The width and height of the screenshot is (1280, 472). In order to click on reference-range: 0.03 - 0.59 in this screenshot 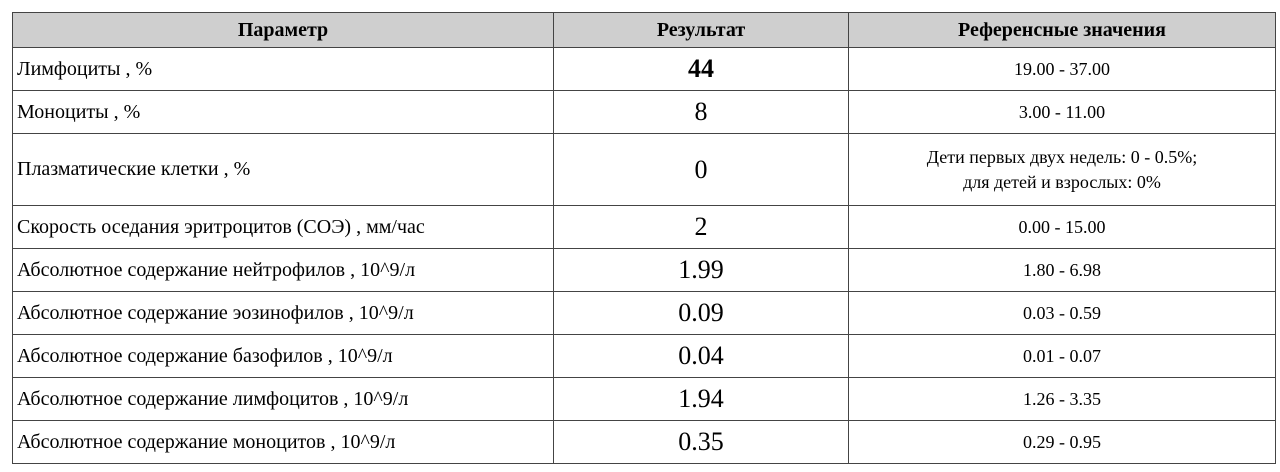, I will do `click(1062, 312)`.